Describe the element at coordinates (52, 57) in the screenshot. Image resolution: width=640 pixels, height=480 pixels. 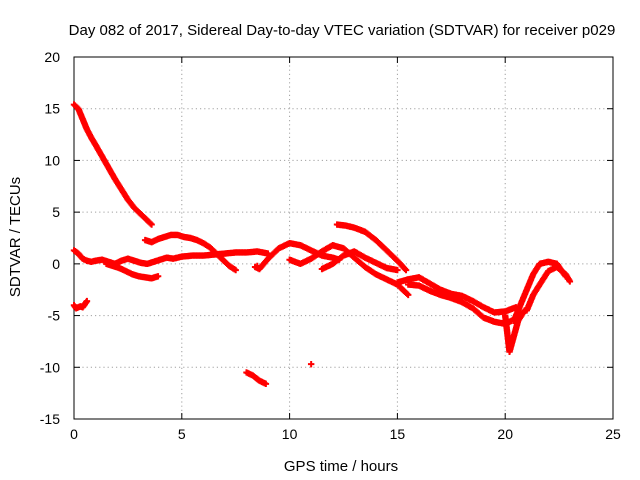
I see `y-tick-label: 20` at that location.